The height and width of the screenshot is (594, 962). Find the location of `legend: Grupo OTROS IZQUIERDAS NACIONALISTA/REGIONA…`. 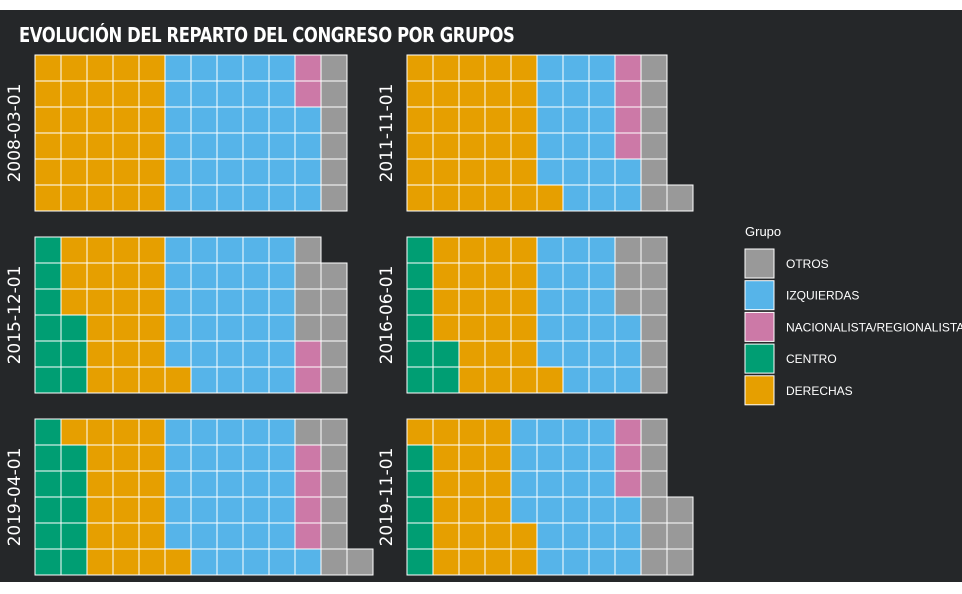

legend: Grupo OTROS IZQUIERDAS NACIONALISTA/REGIONA… is located at coordinates (853, 315).